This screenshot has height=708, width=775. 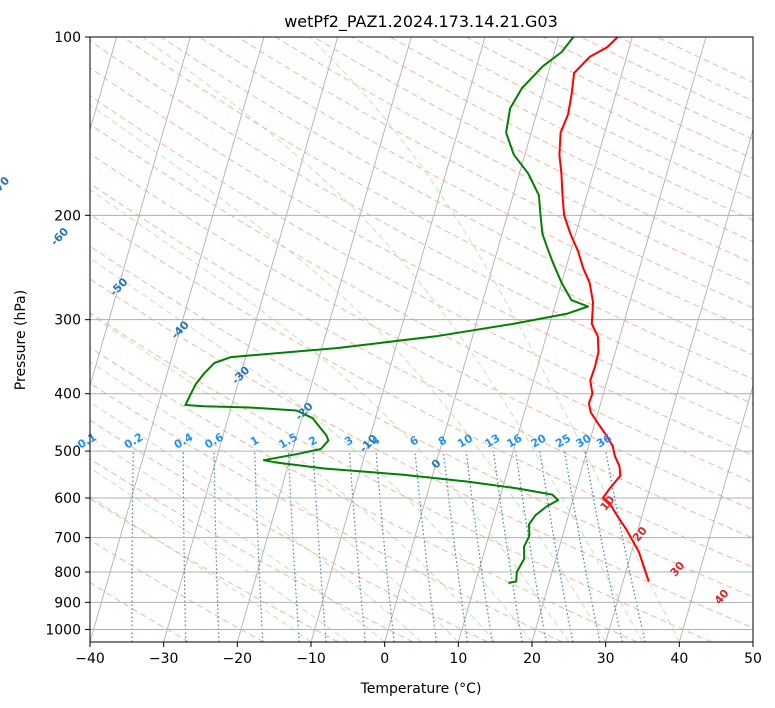 I want to click on isotherm-label: -70, so click(x=6, y=186).